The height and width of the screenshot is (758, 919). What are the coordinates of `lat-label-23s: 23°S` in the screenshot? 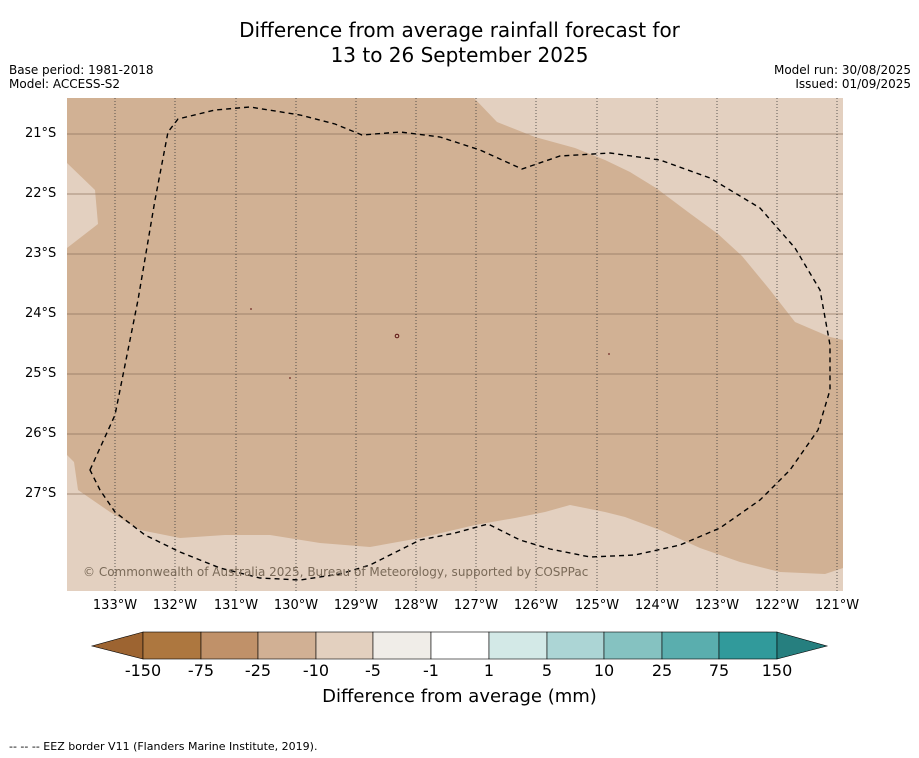 It's located at (41, 253).